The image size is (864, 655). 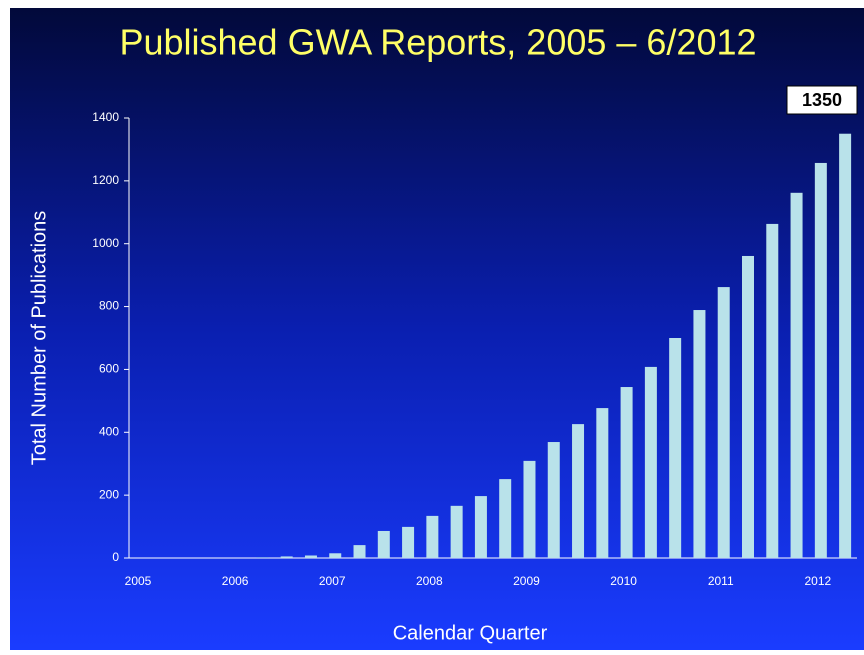 What do you see at coordinates (623, 581) in the screenshot?
I see `x-tick-label: 2010` at bounding box center [623, 581].